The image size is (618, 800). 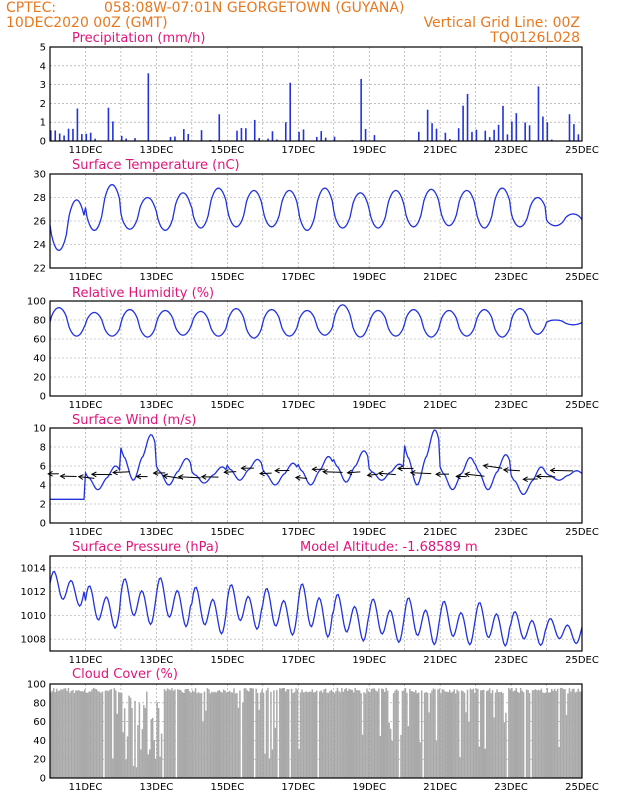 I want to click on wind-title: Surface Wind (m/s), so click(x=134, y=420).